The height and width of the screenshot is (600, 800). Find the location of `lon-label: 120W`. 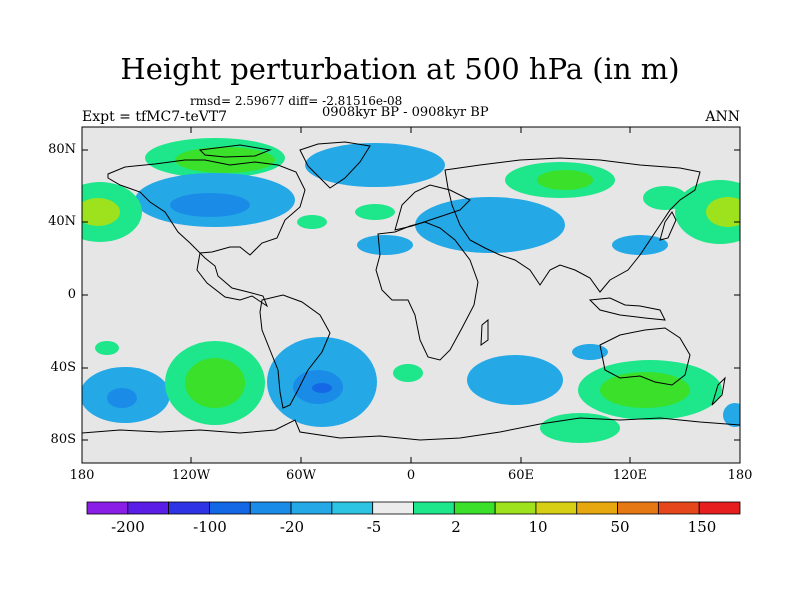

lon-label: 120W is located at coordinates (191, 475).